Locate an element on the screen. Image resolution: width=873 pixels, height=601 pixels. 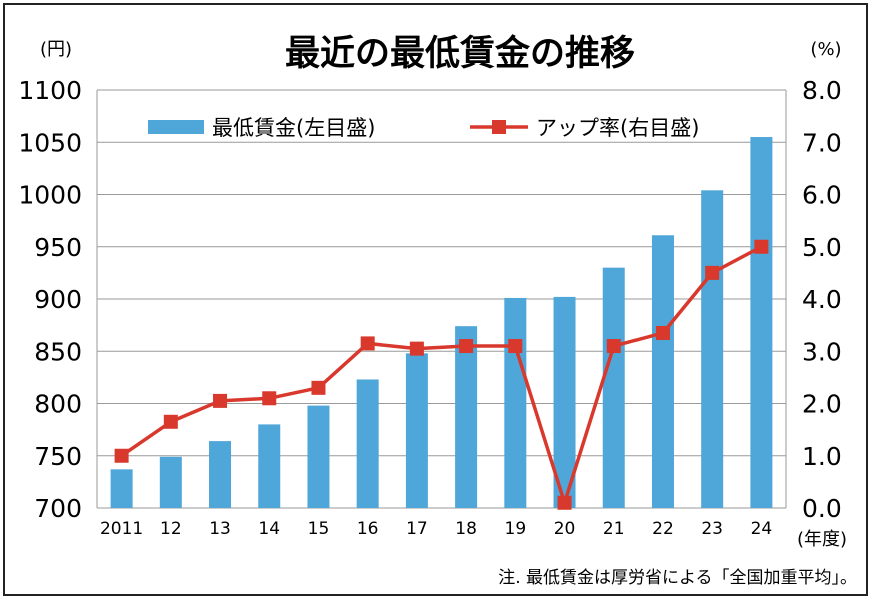
right-tick-label: 1.0 is located at coordinates (822, 456).